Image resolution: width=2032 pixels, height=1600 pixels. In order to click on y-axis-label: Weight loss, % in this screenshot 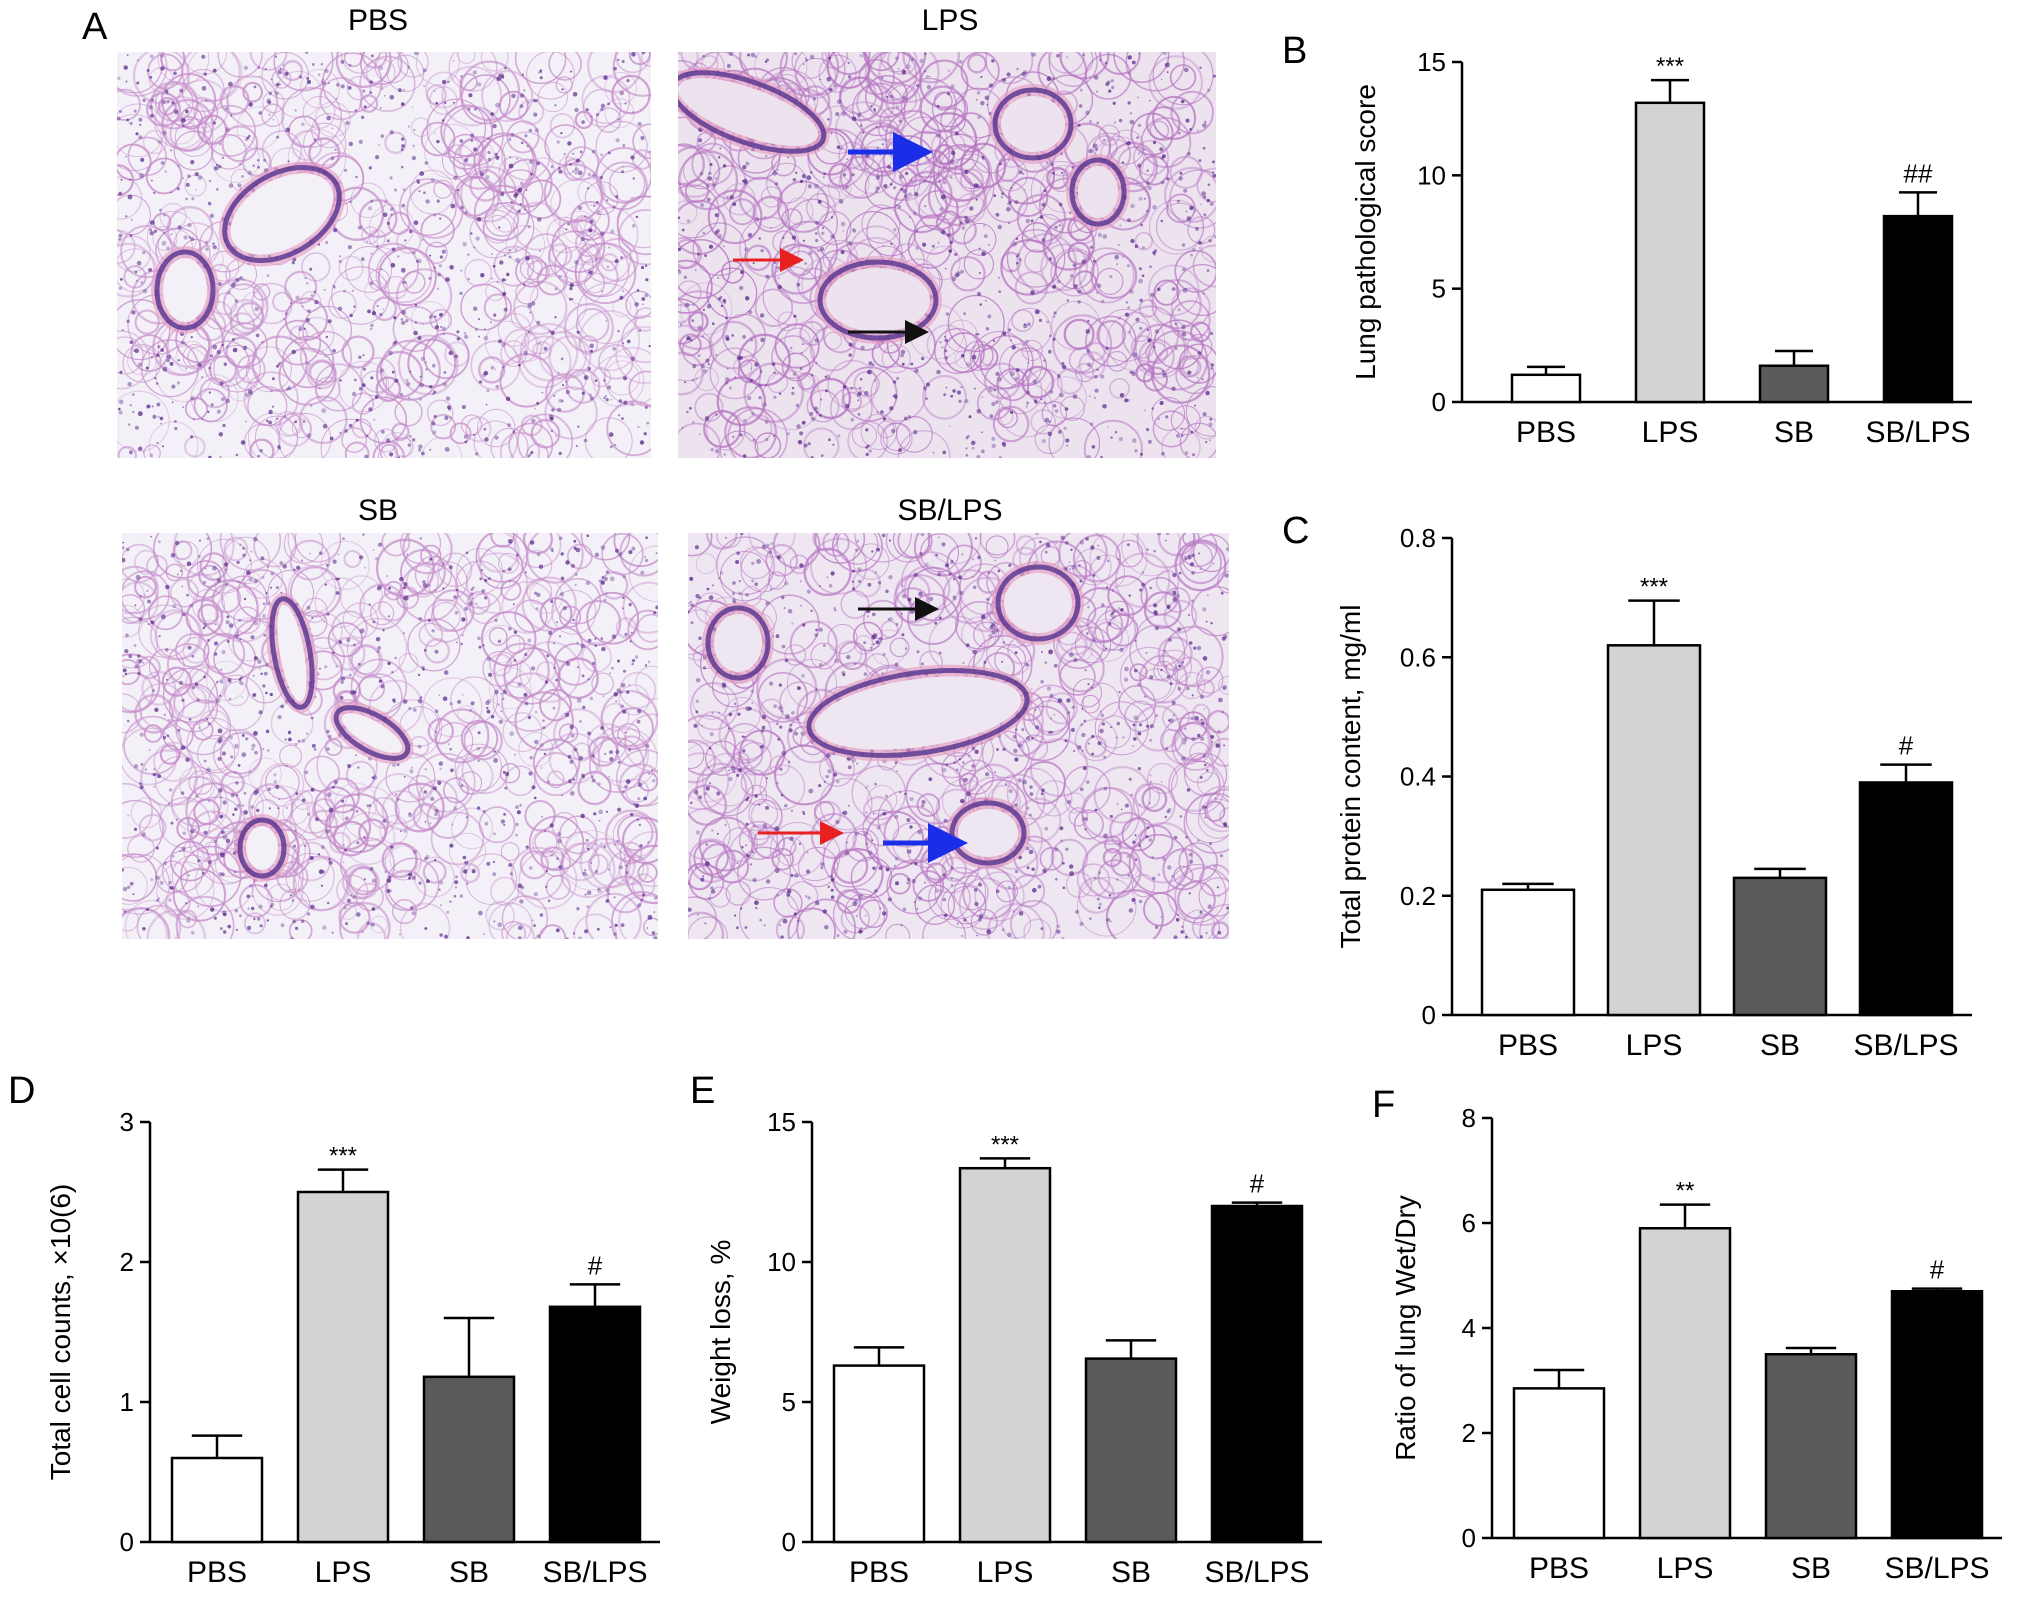, I will do `click(720, 1332)`.